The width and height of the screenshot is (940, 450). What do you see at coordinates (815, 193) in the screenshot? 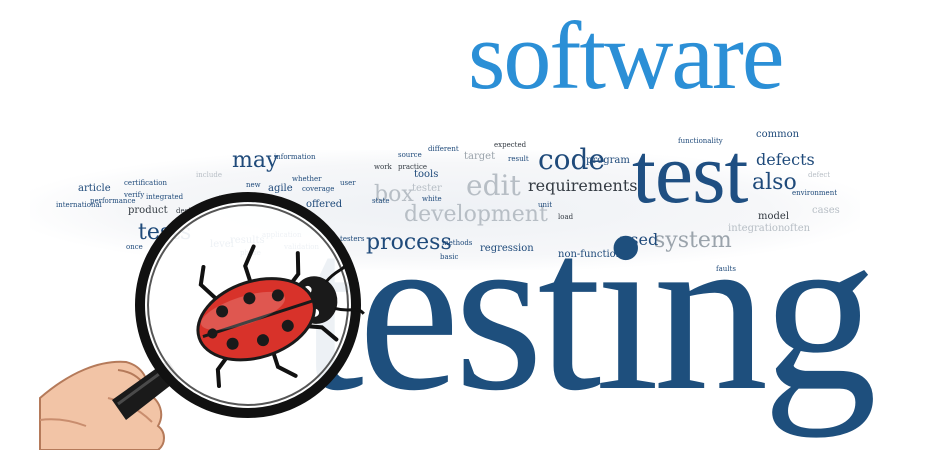
I see `word-environment: environment` at bounding box center [815, 193].